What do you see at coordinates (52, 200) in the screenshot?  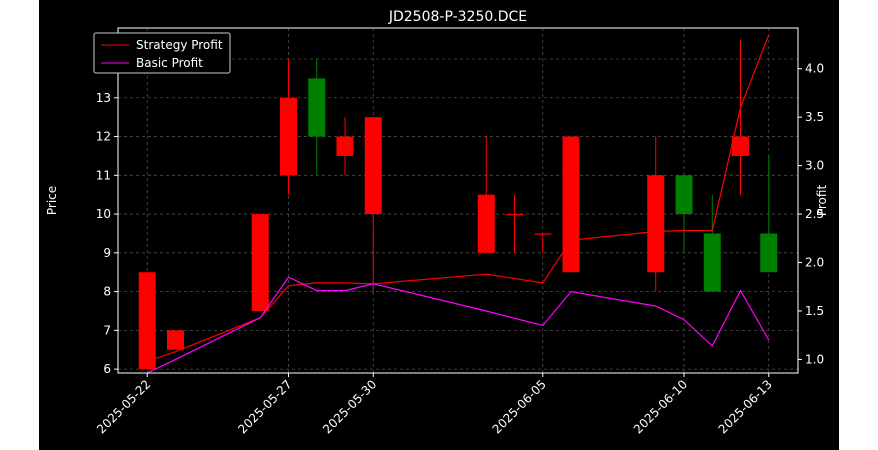 I see `y-axis-label-left: Price` at bounding box center [52, 200].